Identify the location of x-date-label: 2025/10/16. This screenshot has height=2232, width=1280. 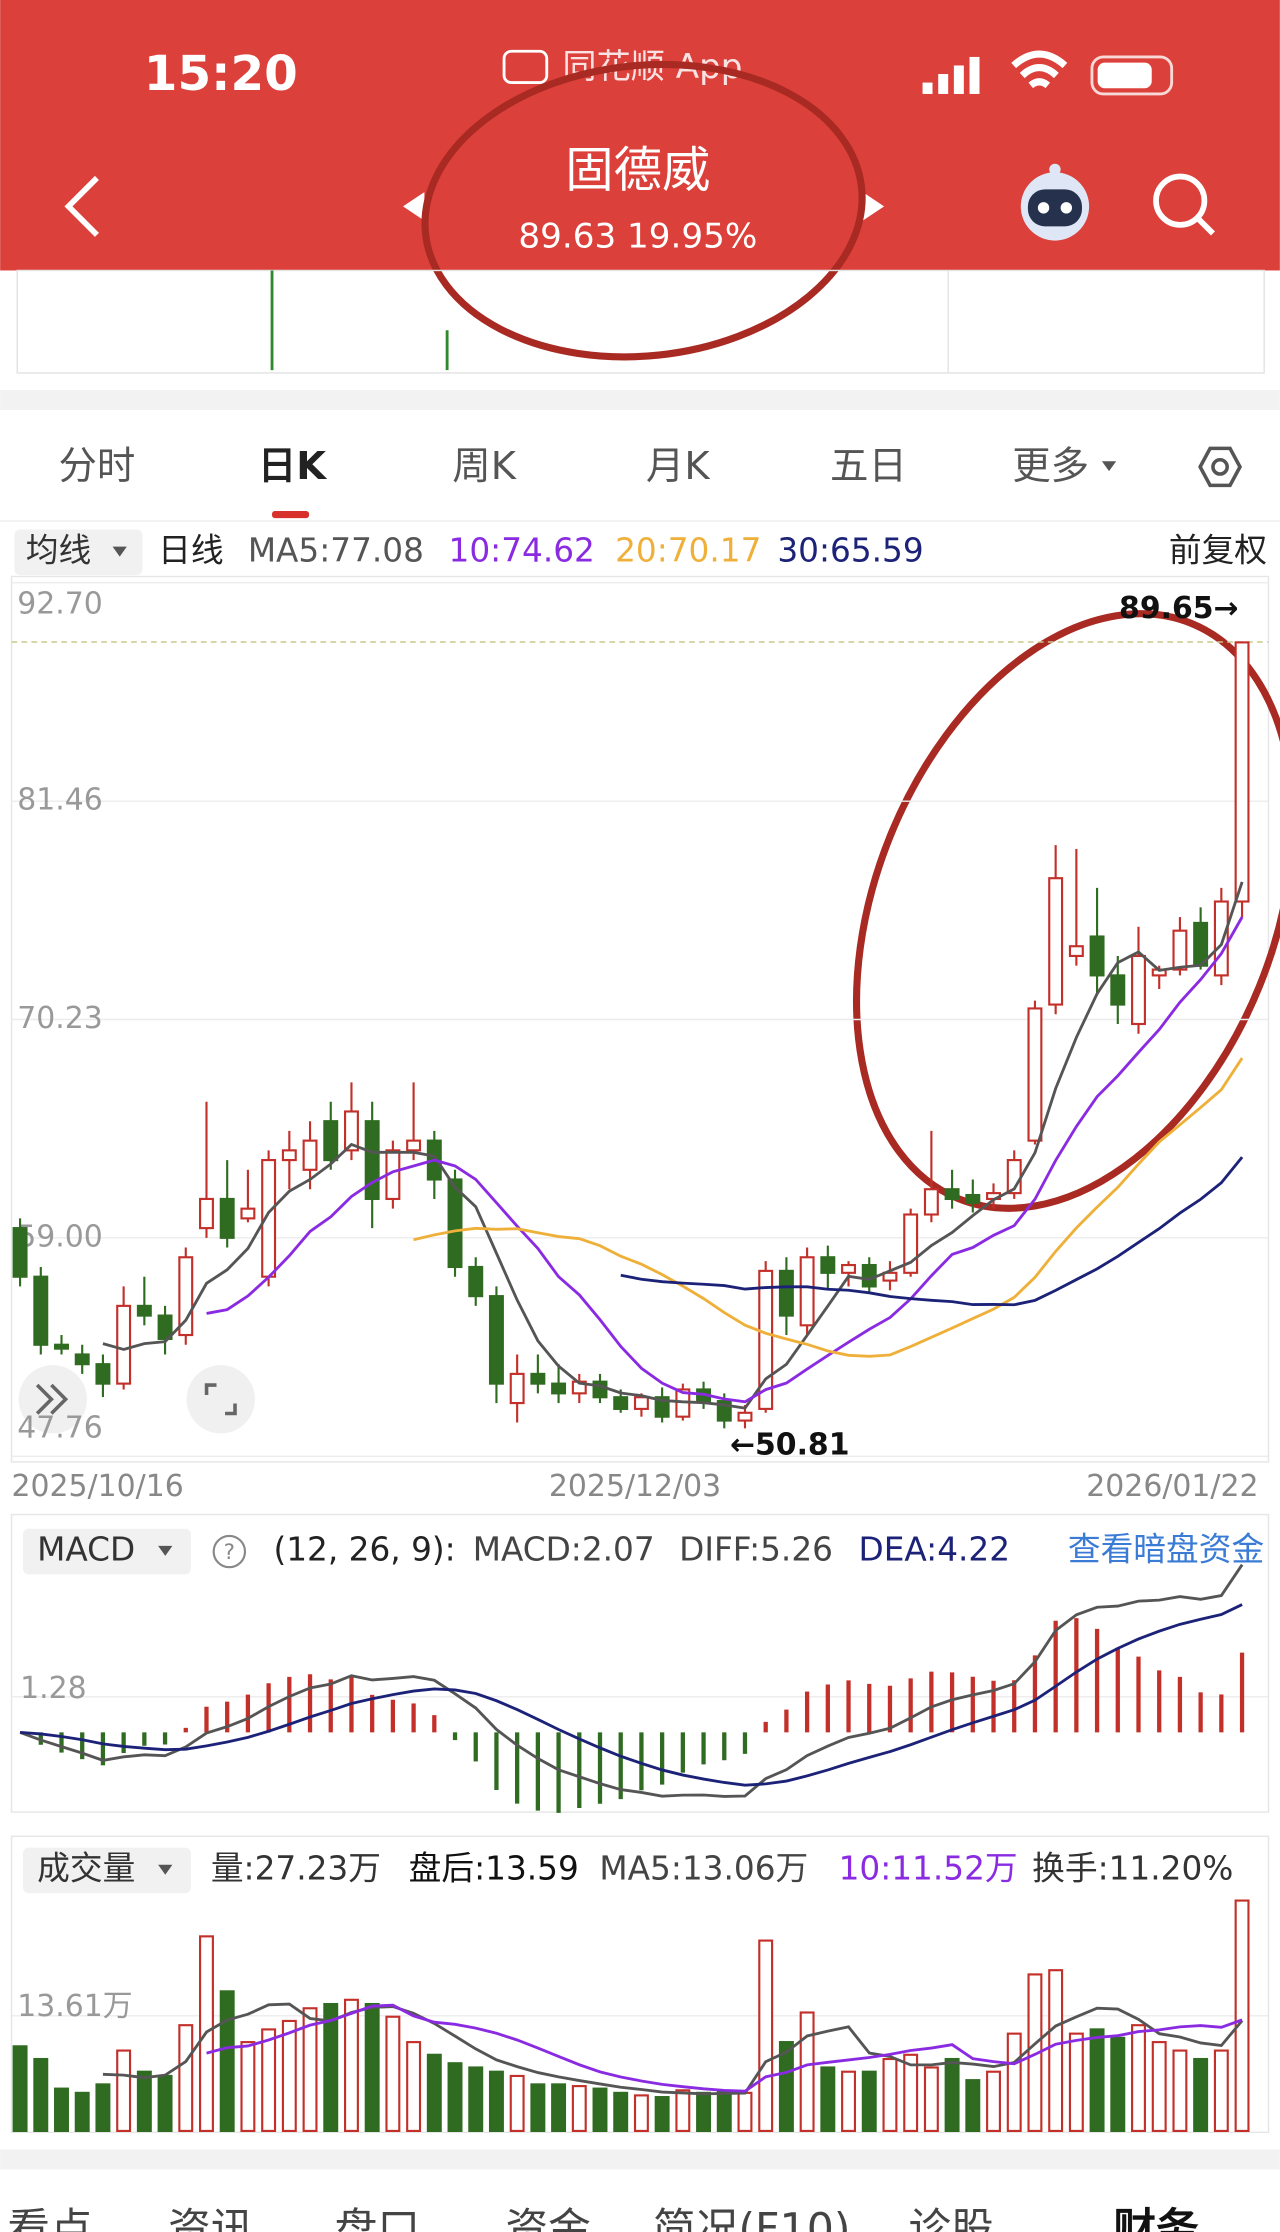
(98, 1486).